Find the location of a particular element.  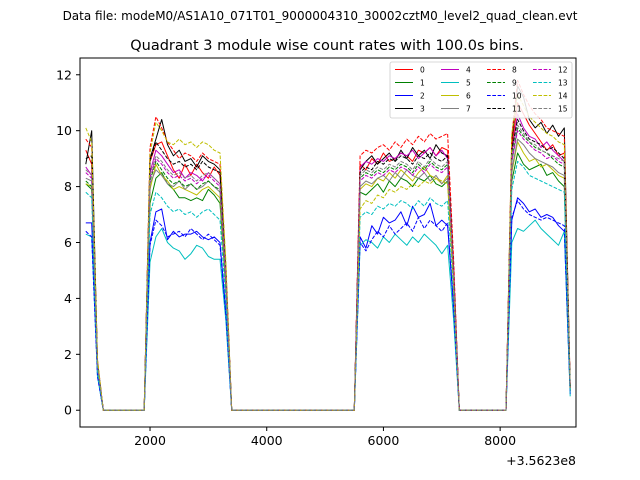

x-tick-label: 4000 is located at coordinates (267, 440).